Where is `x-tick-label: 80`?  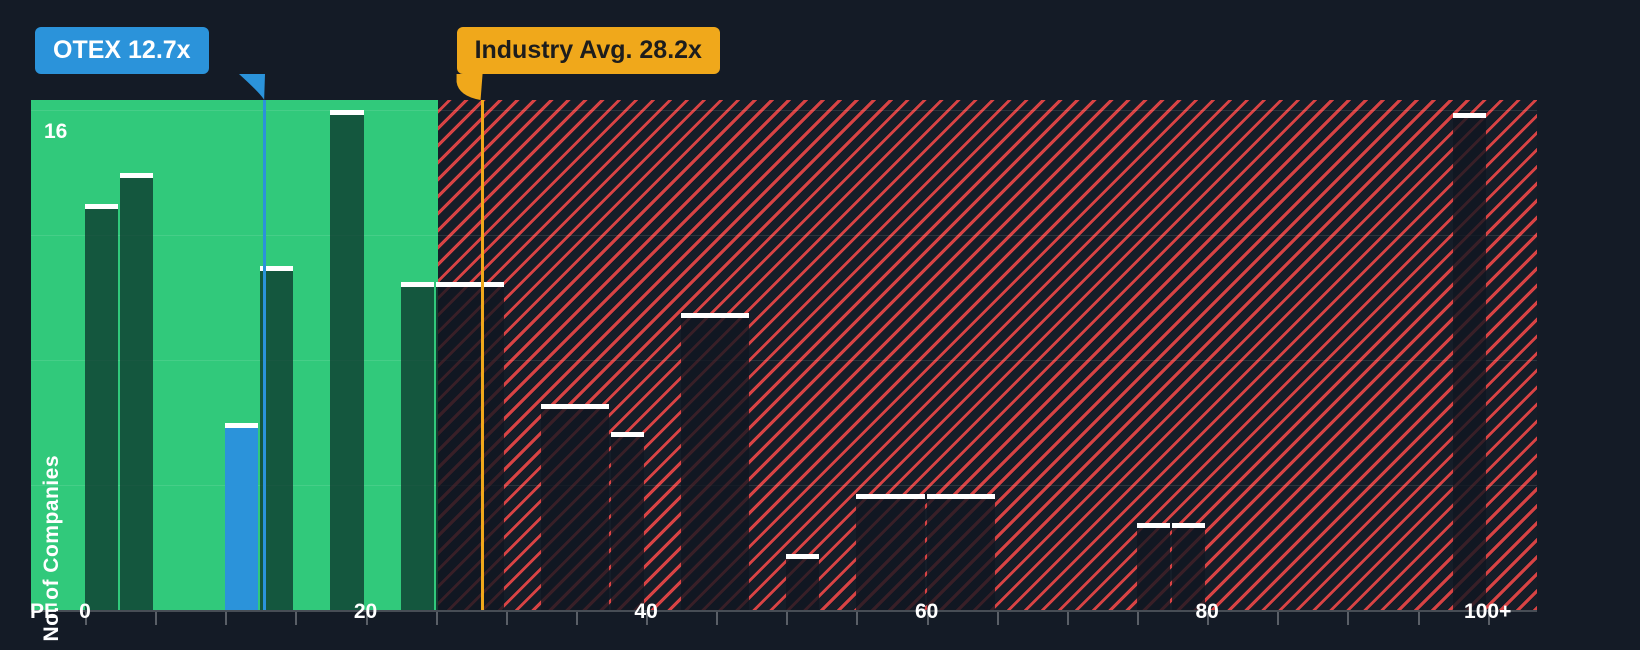
x-tick-label: 80 is located at coordinates (1207, 611).